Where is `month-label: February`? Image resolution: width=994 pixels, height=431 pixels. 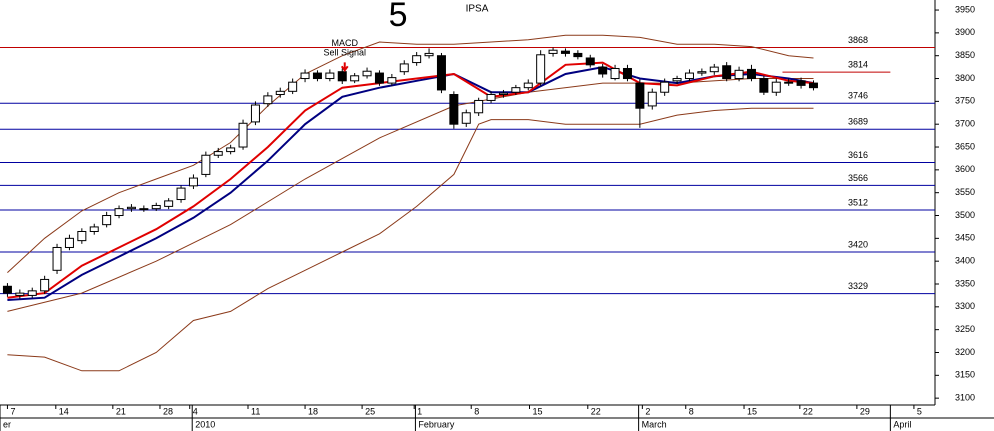 month-label: February is located at coordinates (436, 424).